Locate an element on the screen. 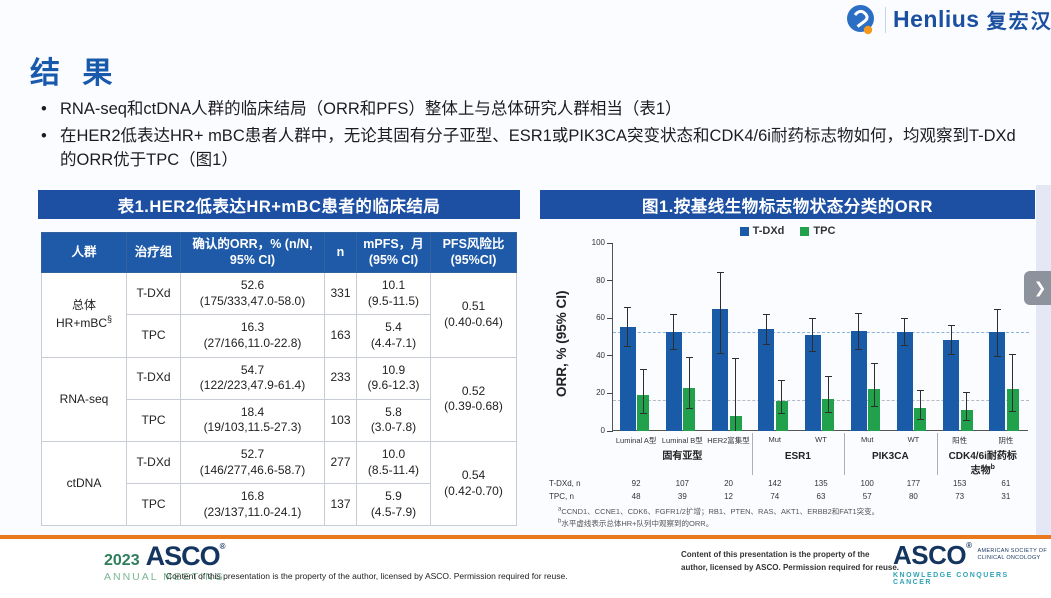  hr-cell: 0.52 (0.39-0.68) is located at coordinates (473, 399).